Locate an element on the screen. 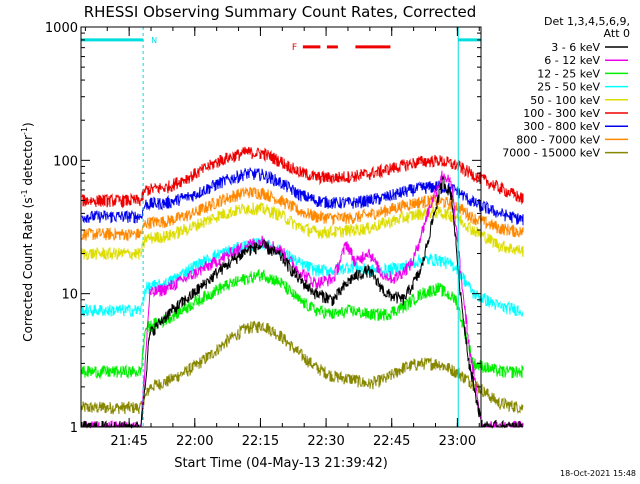 This screenshot has height=484, width=640. legend-entry-label: 300 - 800 keV is located at coordinates (561, 126).